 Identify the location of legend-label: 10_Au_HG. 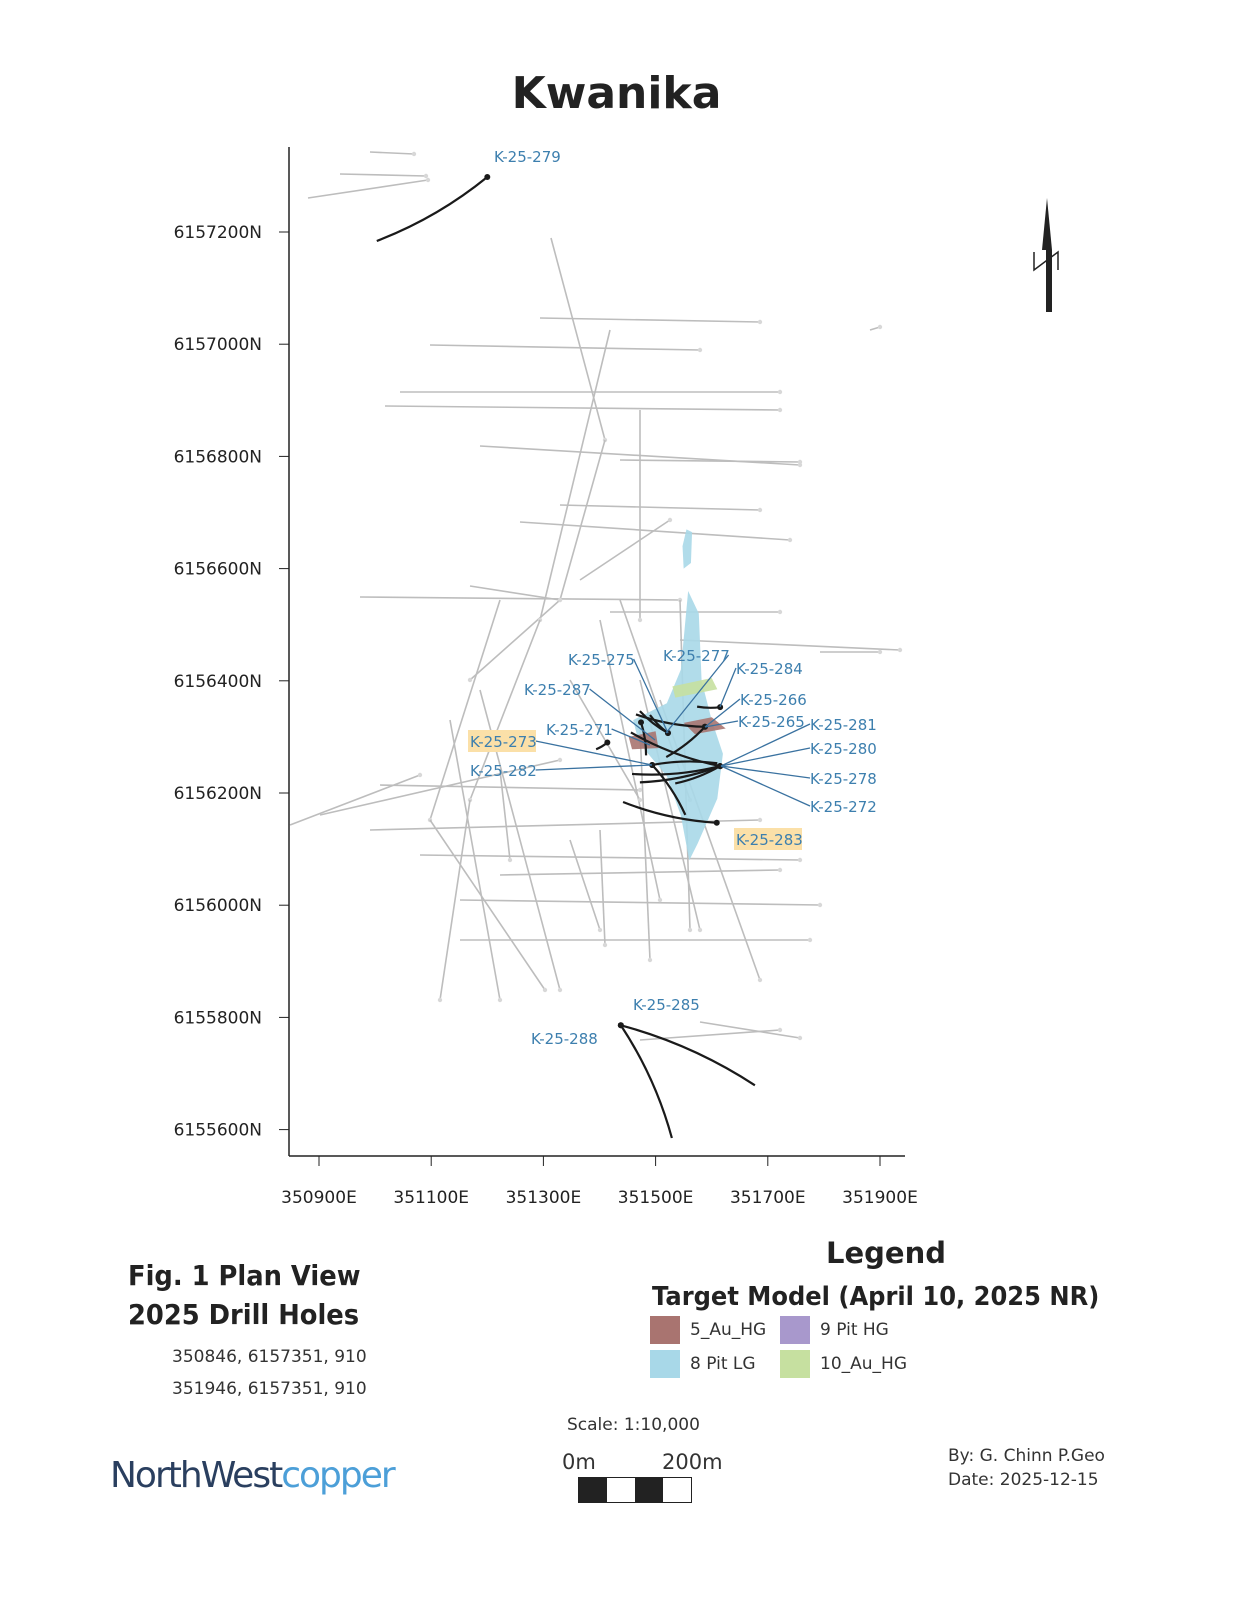
(863, 1364).